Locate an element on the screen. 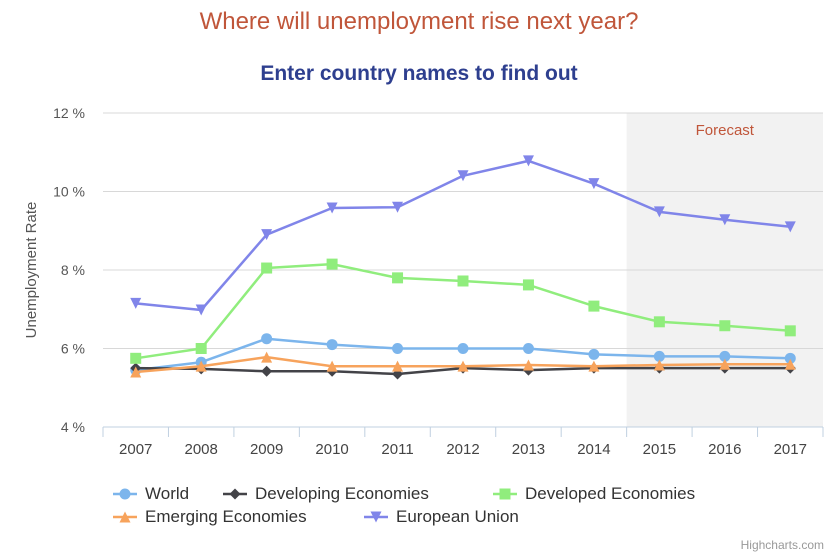 The image size is (838, 558). legend-label: World is located at coordinates (167, 493).